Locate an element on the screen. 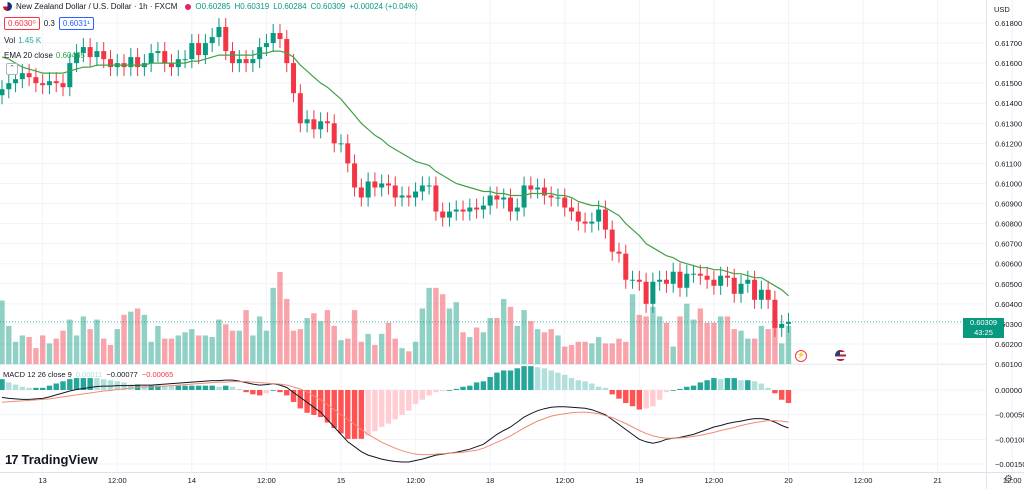 The width and height of the screenshot is (1024, 494). time-tick-label: 21 is located at coordinates (937, 480).